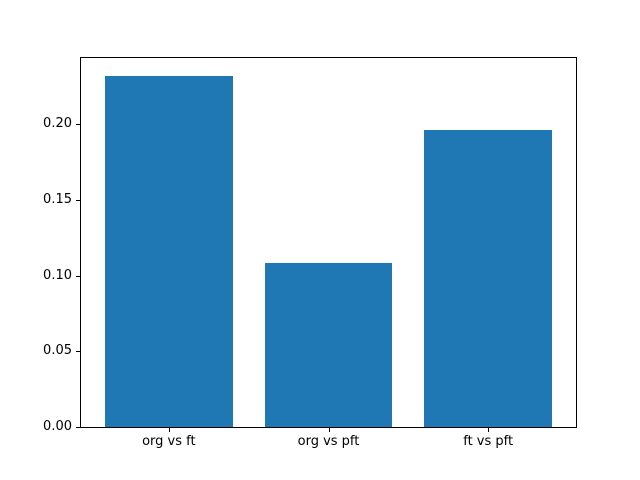  I want to click on x-tick-label: ft vs pft, so click(488, 441).